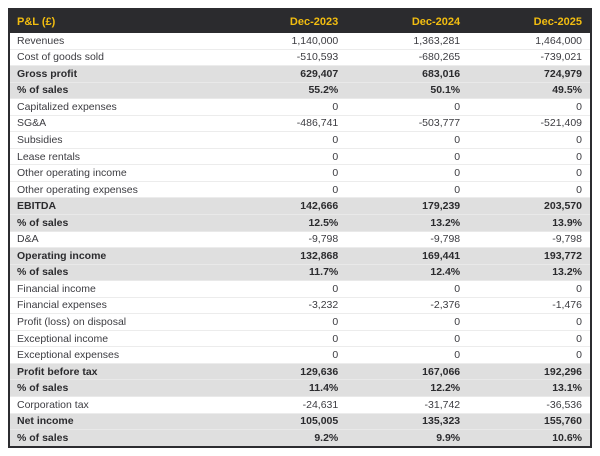  Describe the element at coordinates (117, 124) in the screenshot. I see `row-label: SG&A` at that location.